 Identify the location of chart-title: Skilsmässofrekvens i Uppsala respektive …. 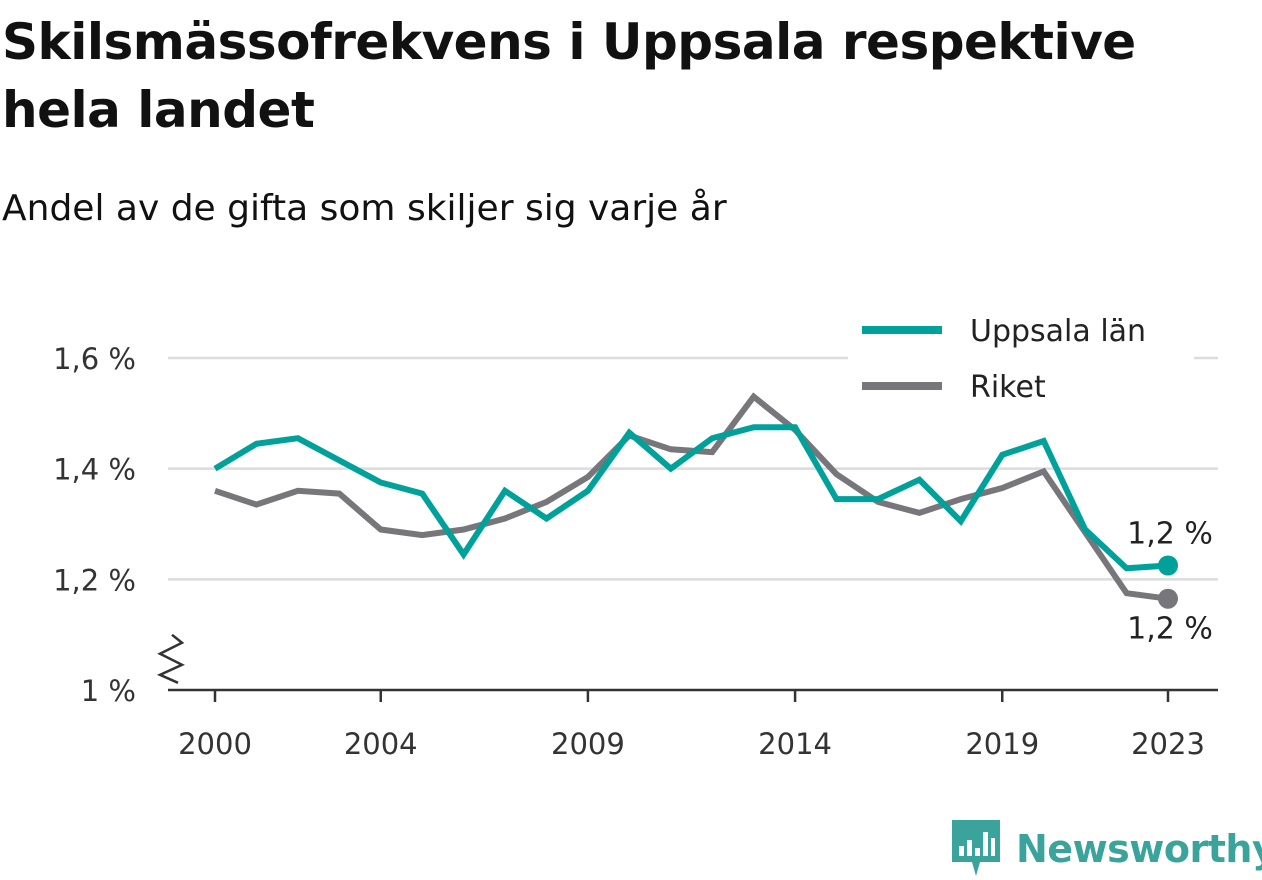
(569, 76).